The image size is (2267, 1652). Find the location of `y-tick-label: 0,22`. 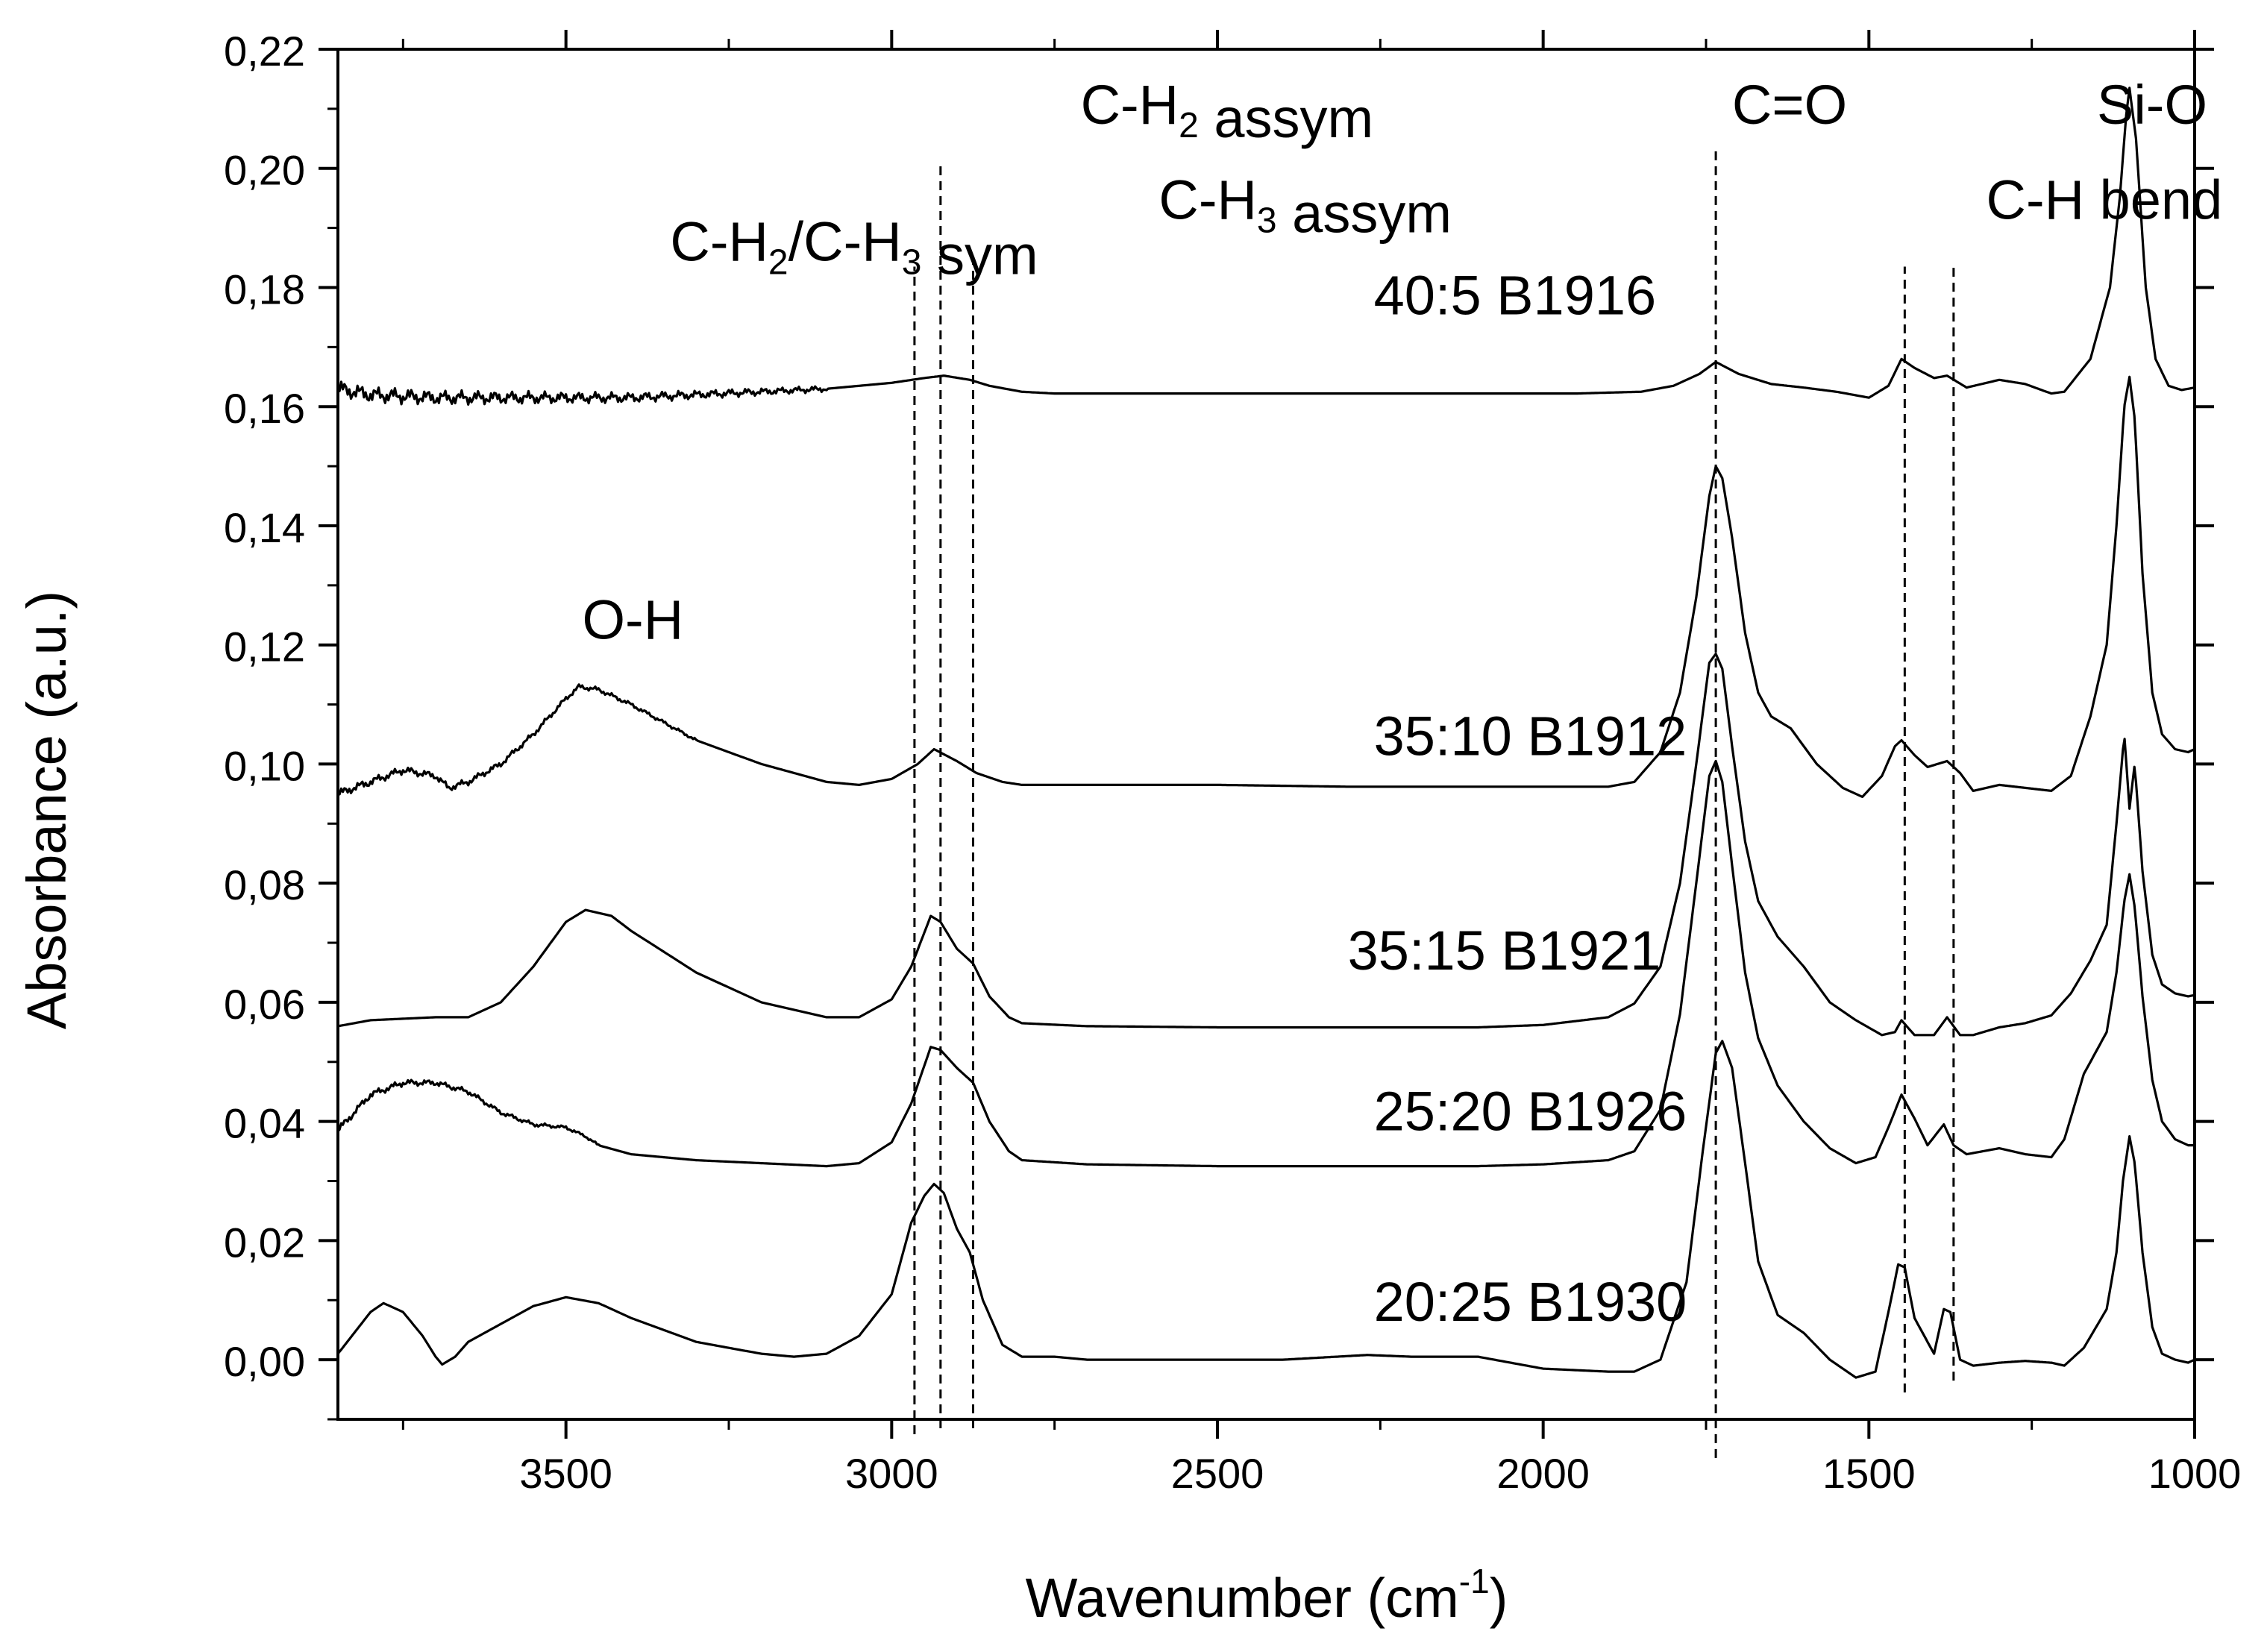

y-tick-label: 0,22 is located at coordinates (264, 51).